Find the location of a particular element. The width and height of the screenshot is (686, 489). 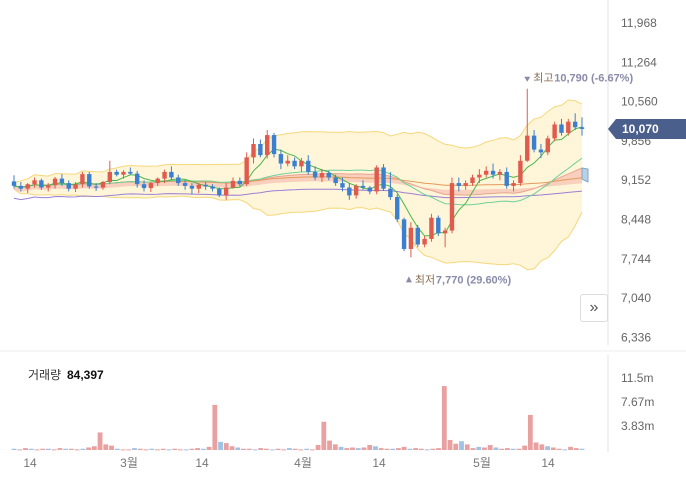

price-tick-label: 11,968 is located at coordinates (639, 23).